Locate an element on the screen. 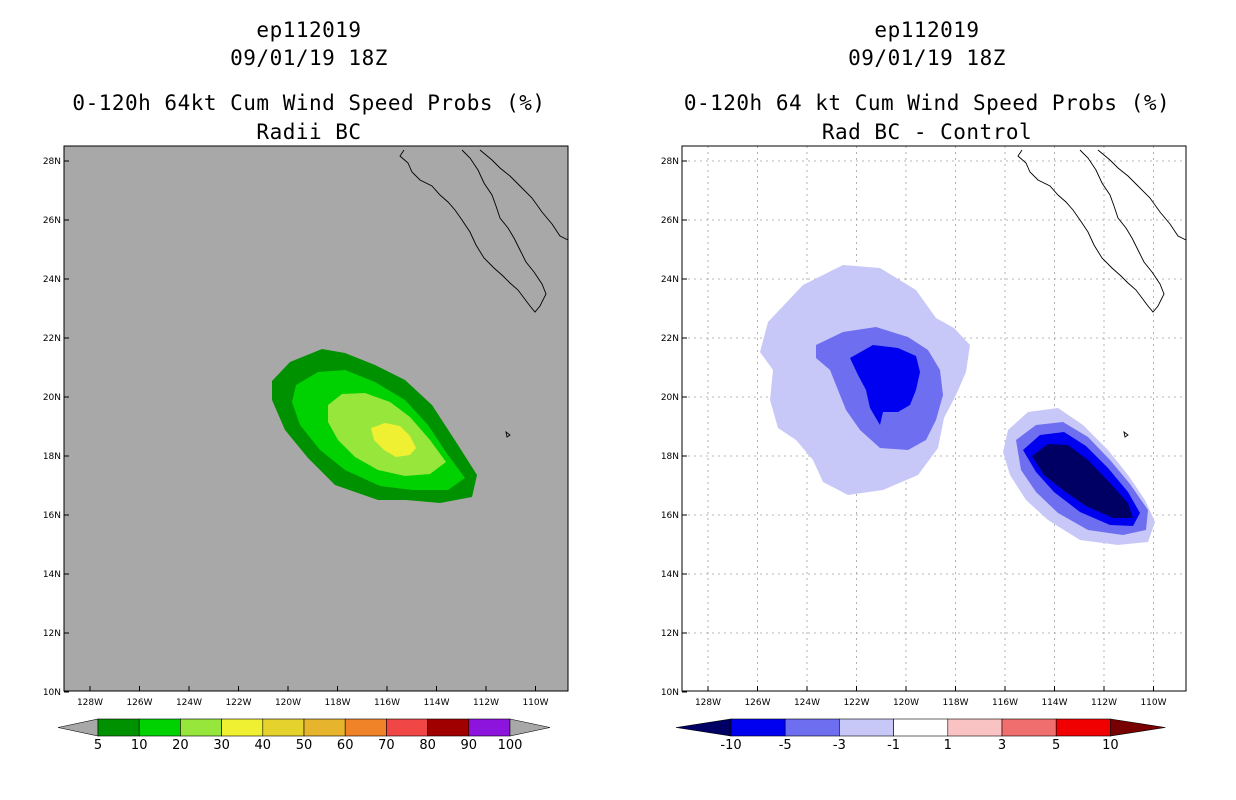  colorbar-label: 1 is located at coordinates (948, 745).